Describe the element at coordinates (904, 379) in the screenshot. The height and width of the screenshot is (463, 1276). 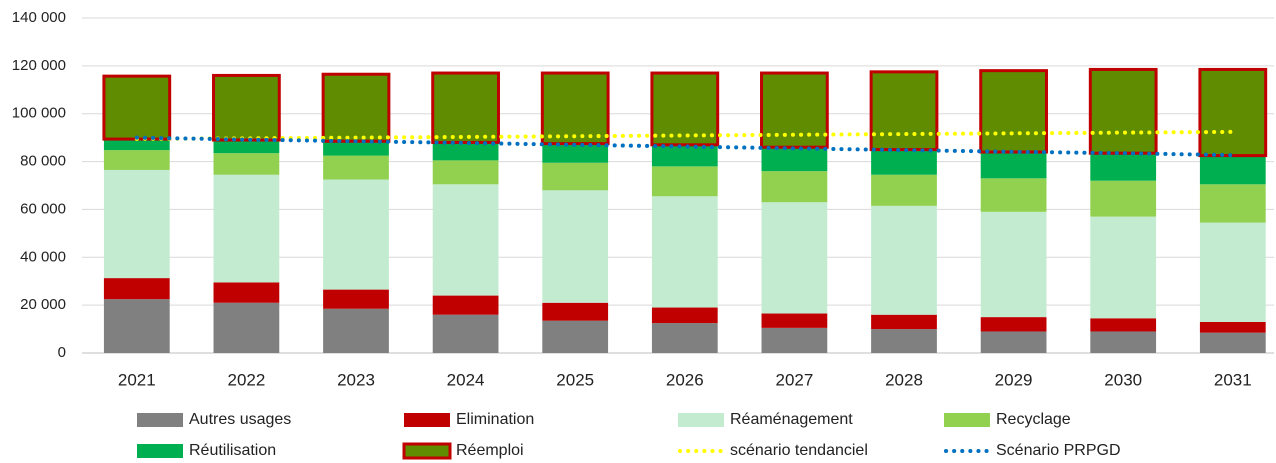
I see `x-tick-label: 2028` at that location.